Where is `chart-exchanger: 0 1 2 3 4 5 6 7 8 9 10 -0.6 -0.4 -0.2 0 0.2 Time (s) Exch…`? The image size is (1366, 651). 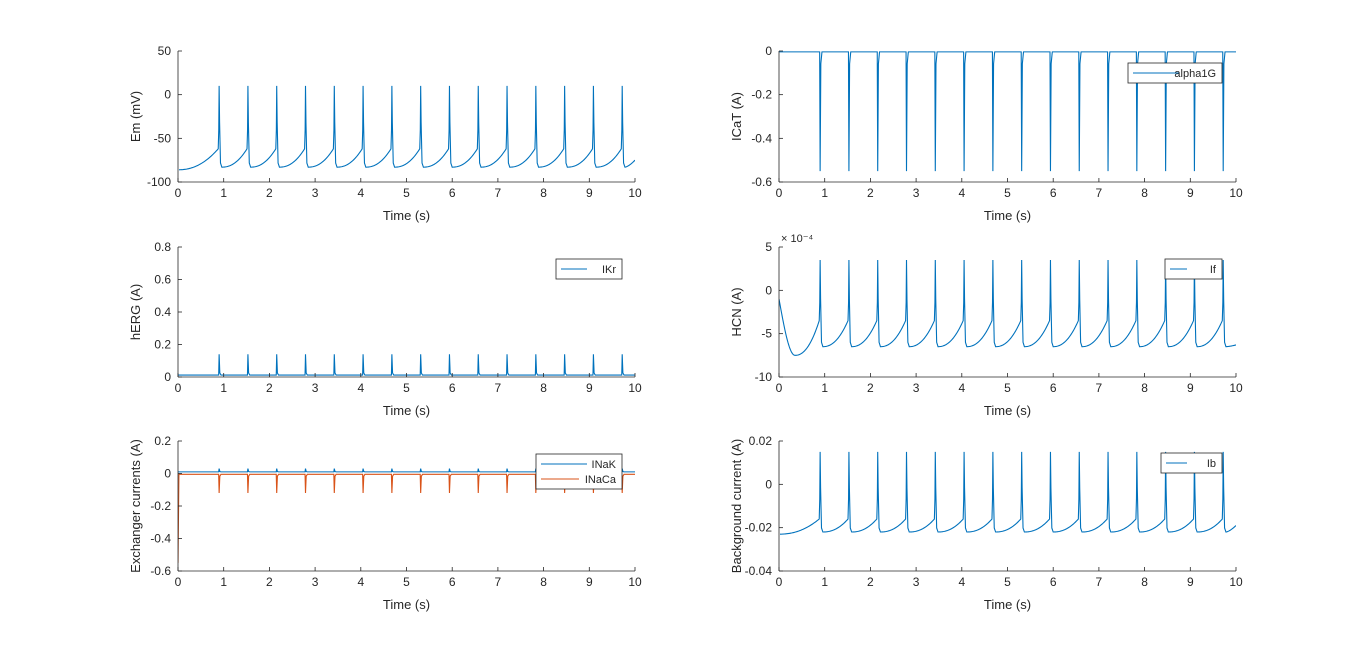
chart-exchanger: 0 1 2 3 4 5 6 7 8 9 10 -0.6 -0.4 -0.2 0 0.2 Time (s) Exch… is located at coordinates (385, 523).